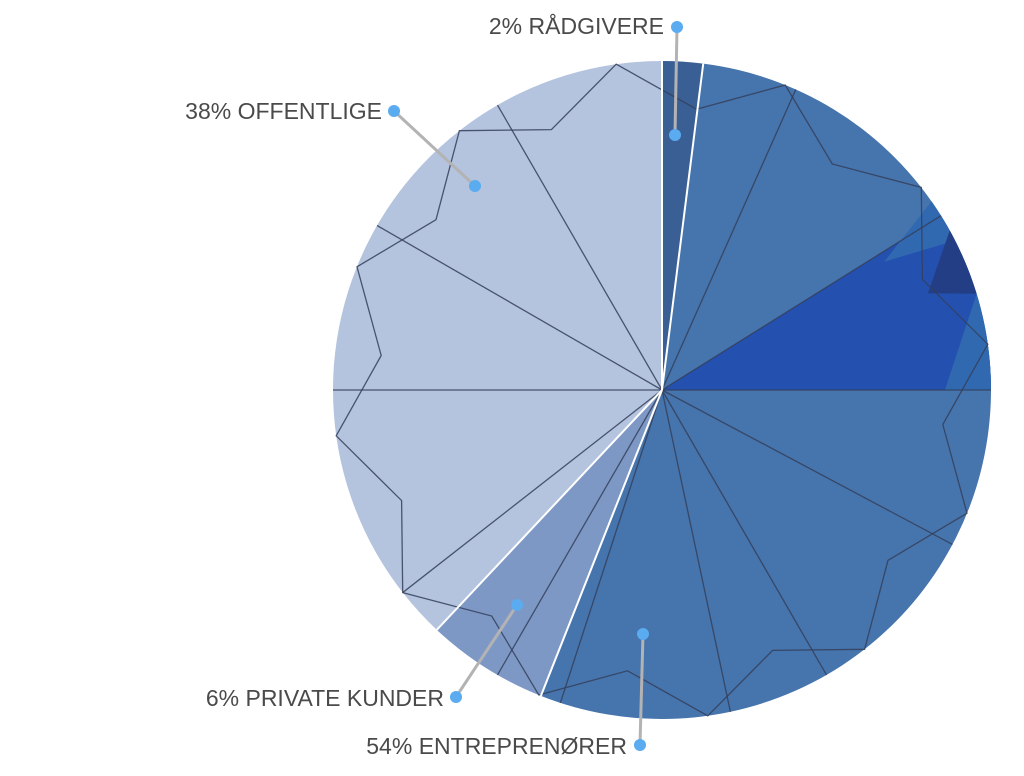 This screenshot has width=1024, height=776. Describe the element at coordinates (643, 634) in the screenshot. I see `leader-entreprenorer-inner-dot` at that location.